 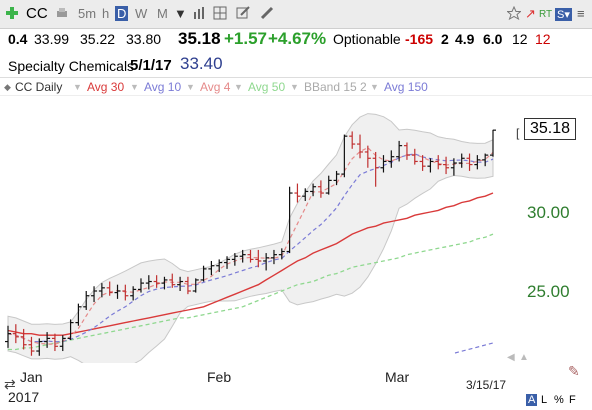 I want to click on interval-m: M, so click(x=162, y=13).